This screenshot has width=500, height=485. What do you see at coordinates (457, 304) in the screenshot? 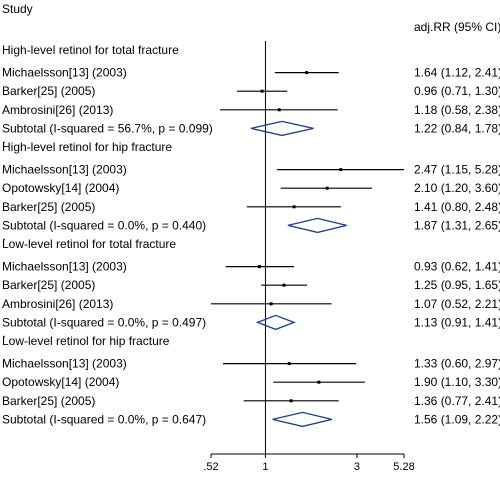
I see `study-estimate: 1.07 (0.52, 2.21)` at bounding box center [457, 304].